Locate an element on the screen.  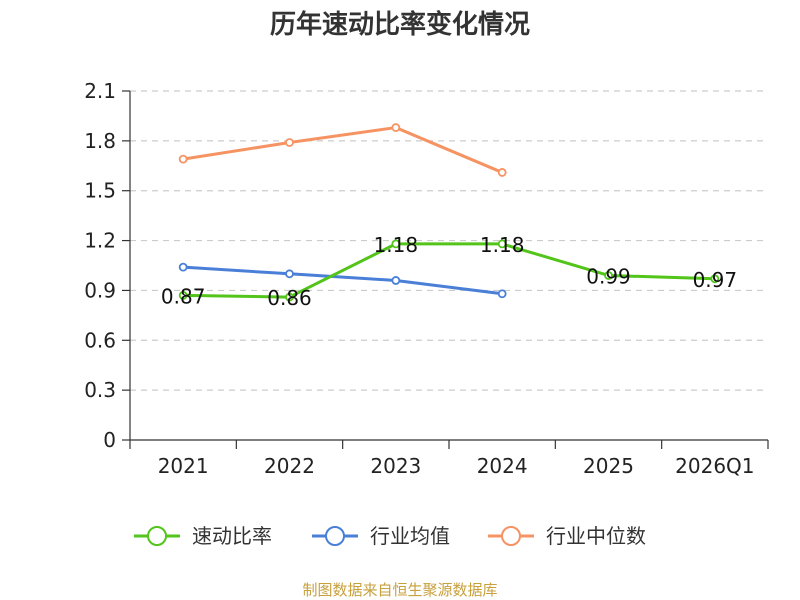
data-label: 0.87 is located at coordinates (183, 296).